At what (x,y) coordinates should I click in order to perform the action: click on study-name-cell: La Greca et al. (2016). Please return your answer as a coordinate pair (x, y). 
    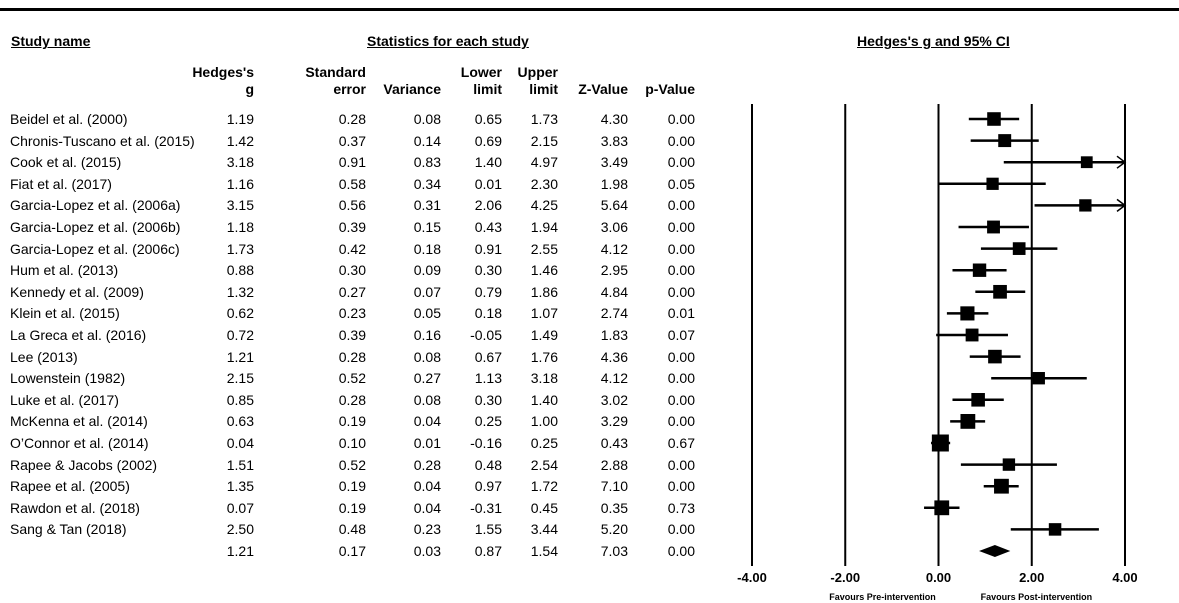
    Looking at the image, I should click on (78, 335).